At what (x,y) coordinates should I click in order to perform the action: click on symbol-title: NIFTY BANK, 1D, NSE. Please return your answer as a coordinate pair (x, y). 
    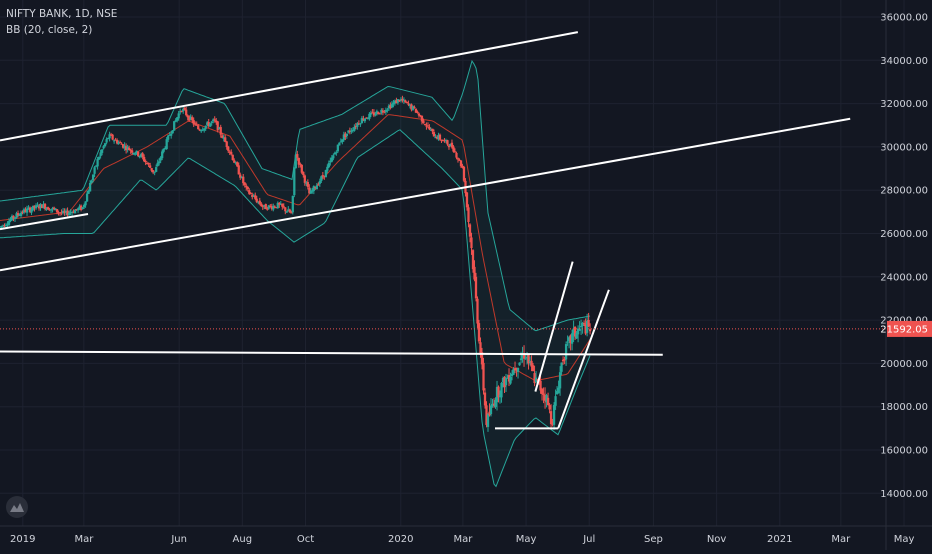
    Looking at the image, I should click on (62, 14).